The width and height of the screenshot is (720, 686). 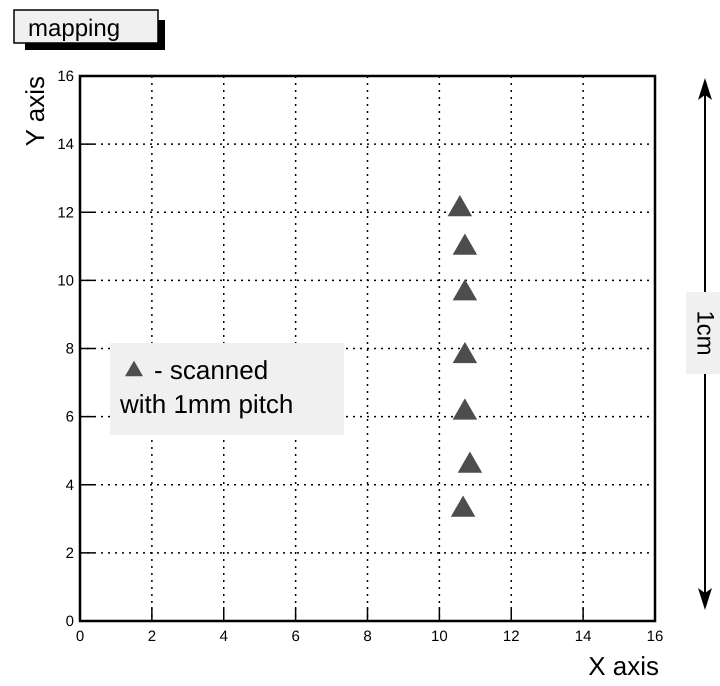 What do you see at coordinates (70, 417) in the screenshot?
I see `y-tick-label: 6` at bounding box center [70, 417].